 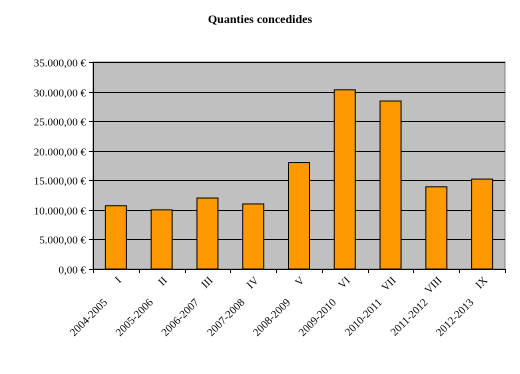 I want to click on y-tick-label: 25.000,00 €, so click(x=60, y=123).